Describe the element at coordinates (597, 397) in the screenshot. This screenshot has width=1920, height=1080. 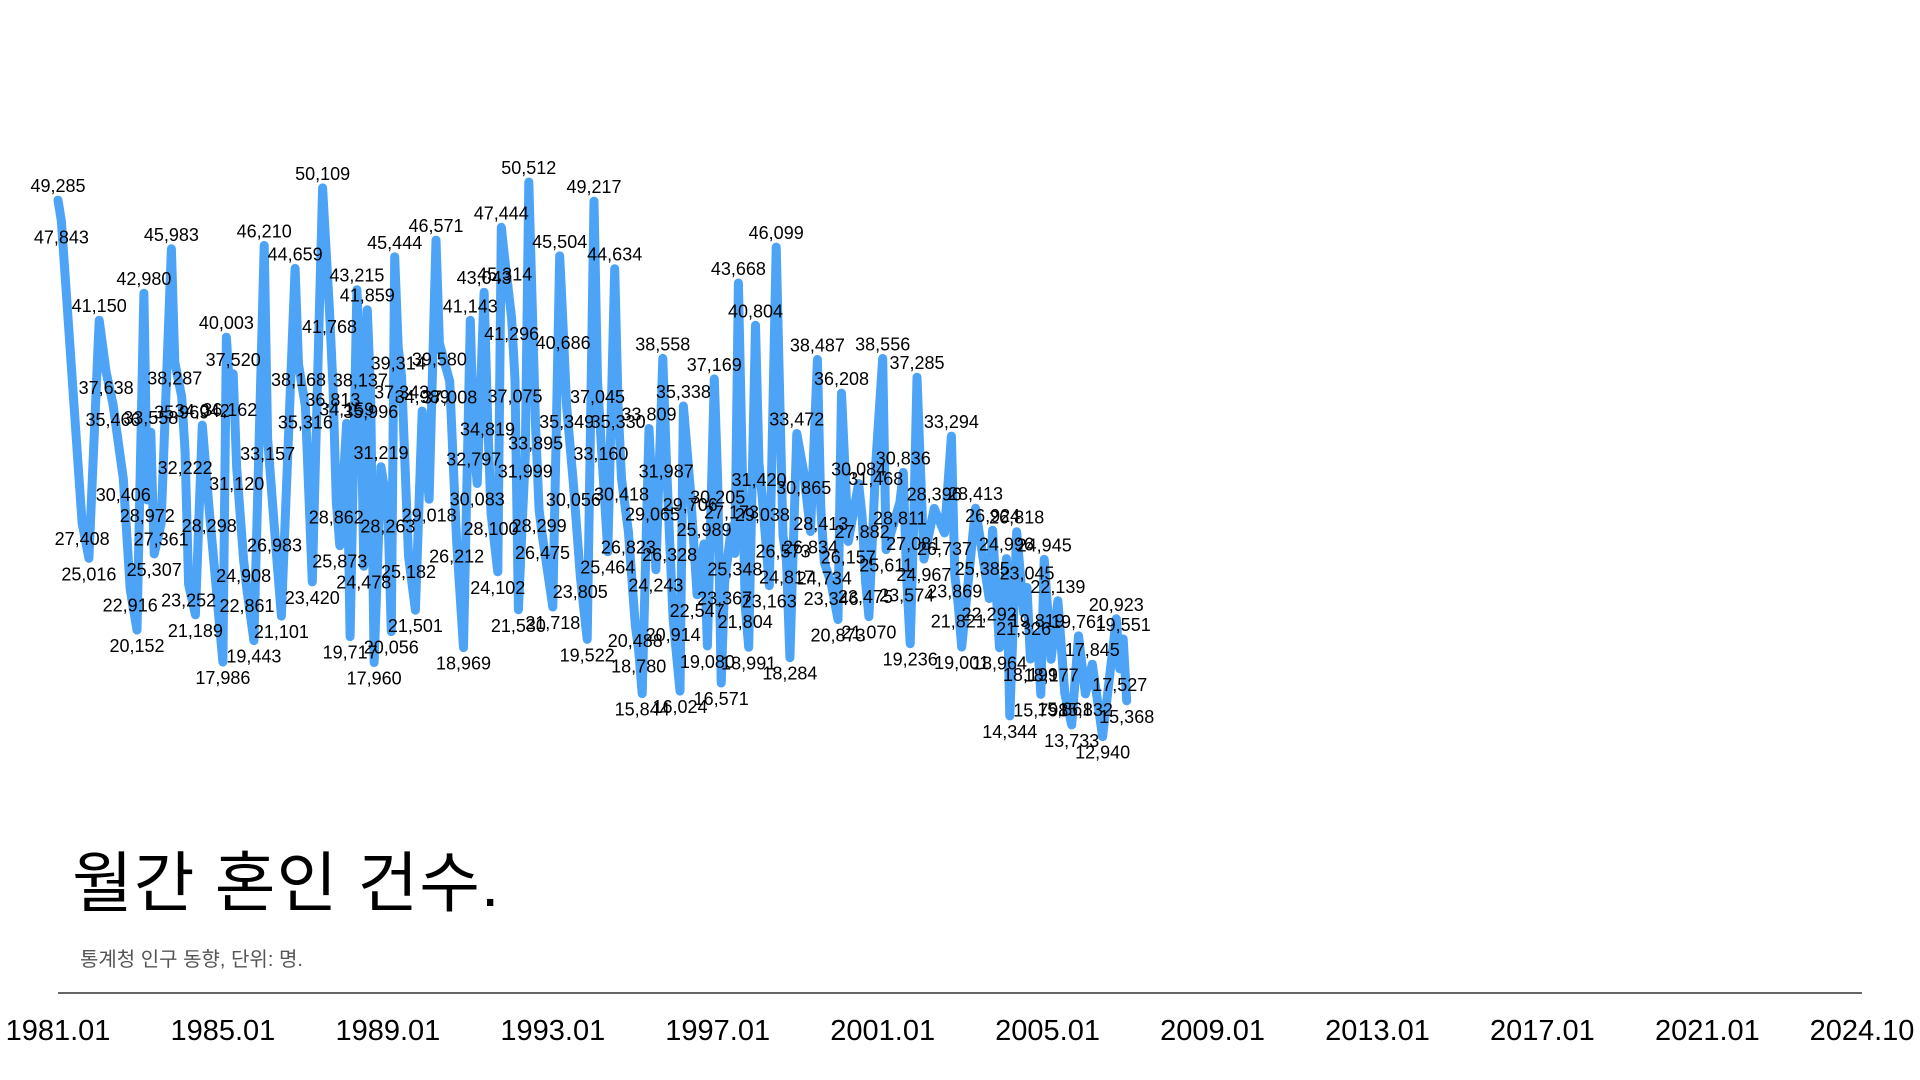
I see `data-label: 37,045` at that location.